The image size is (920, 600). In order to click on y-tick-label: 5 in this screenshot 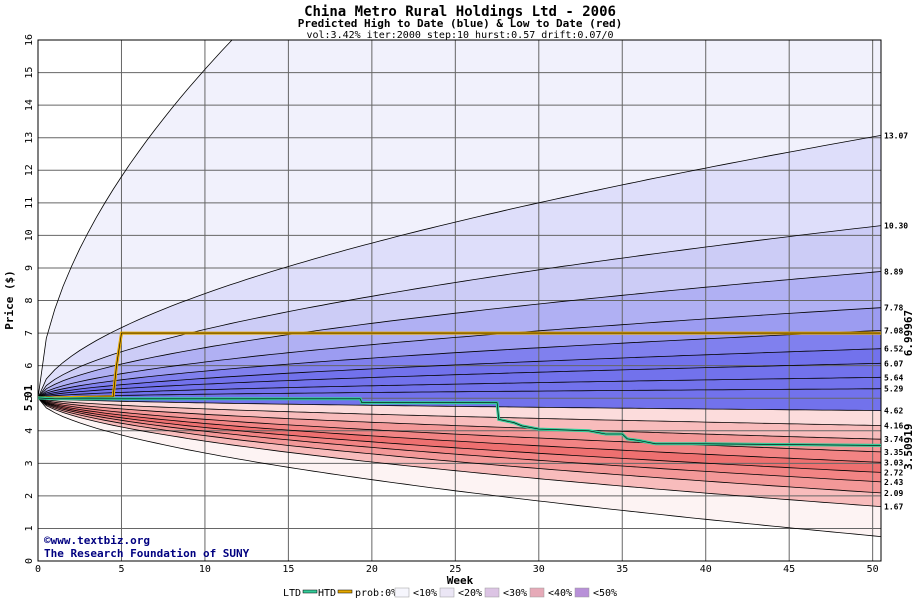, I will do `click(29, 398)`.